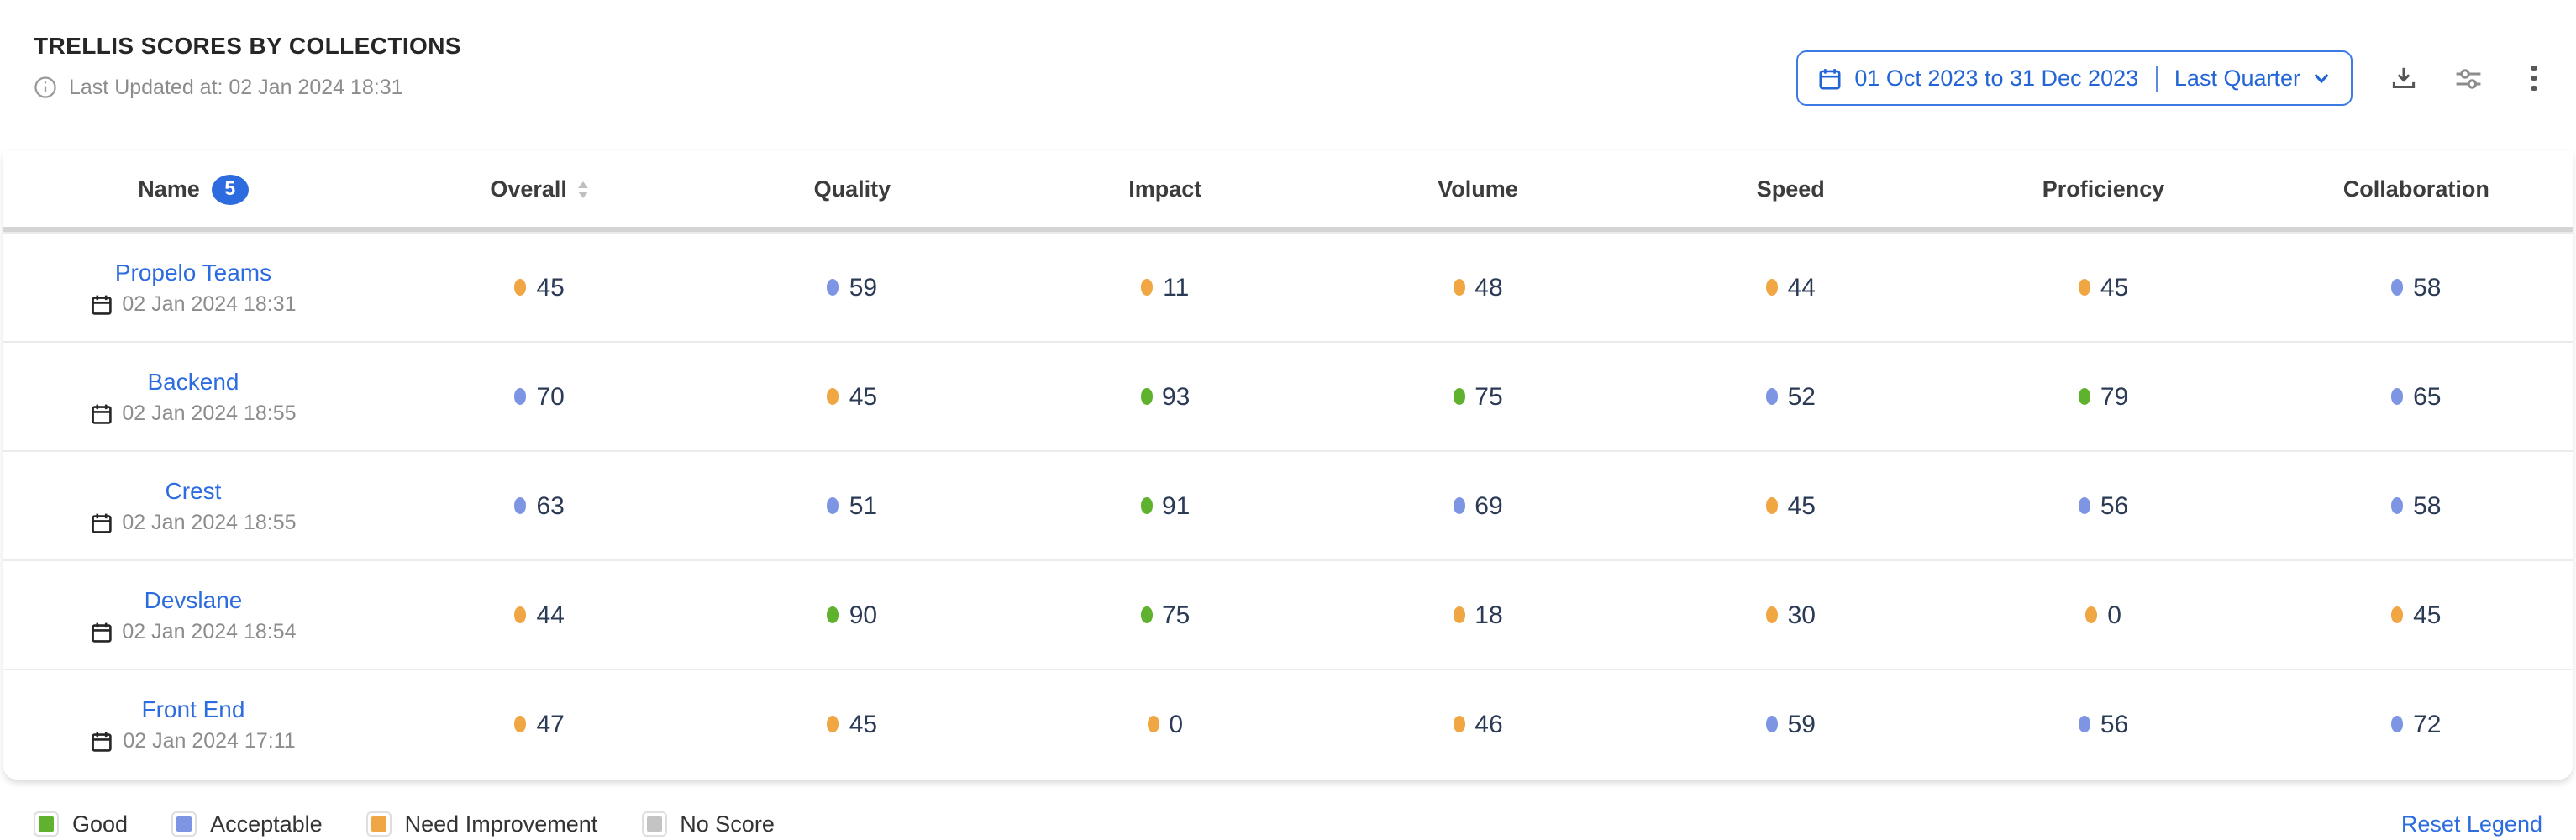 Image resolution: width=2576 pixels, height=840 pixels. I want to click on score-cell-volume: 46, so click(1478, 724).